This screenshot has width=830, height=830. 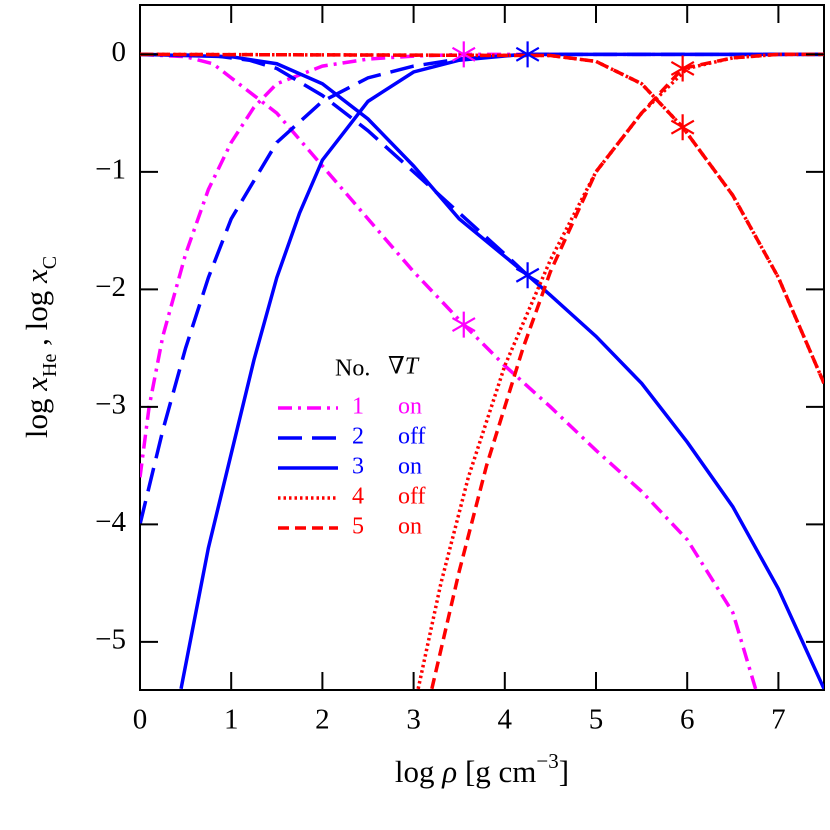 I want to click on legend-label: 4, so click(x=358, y=497).